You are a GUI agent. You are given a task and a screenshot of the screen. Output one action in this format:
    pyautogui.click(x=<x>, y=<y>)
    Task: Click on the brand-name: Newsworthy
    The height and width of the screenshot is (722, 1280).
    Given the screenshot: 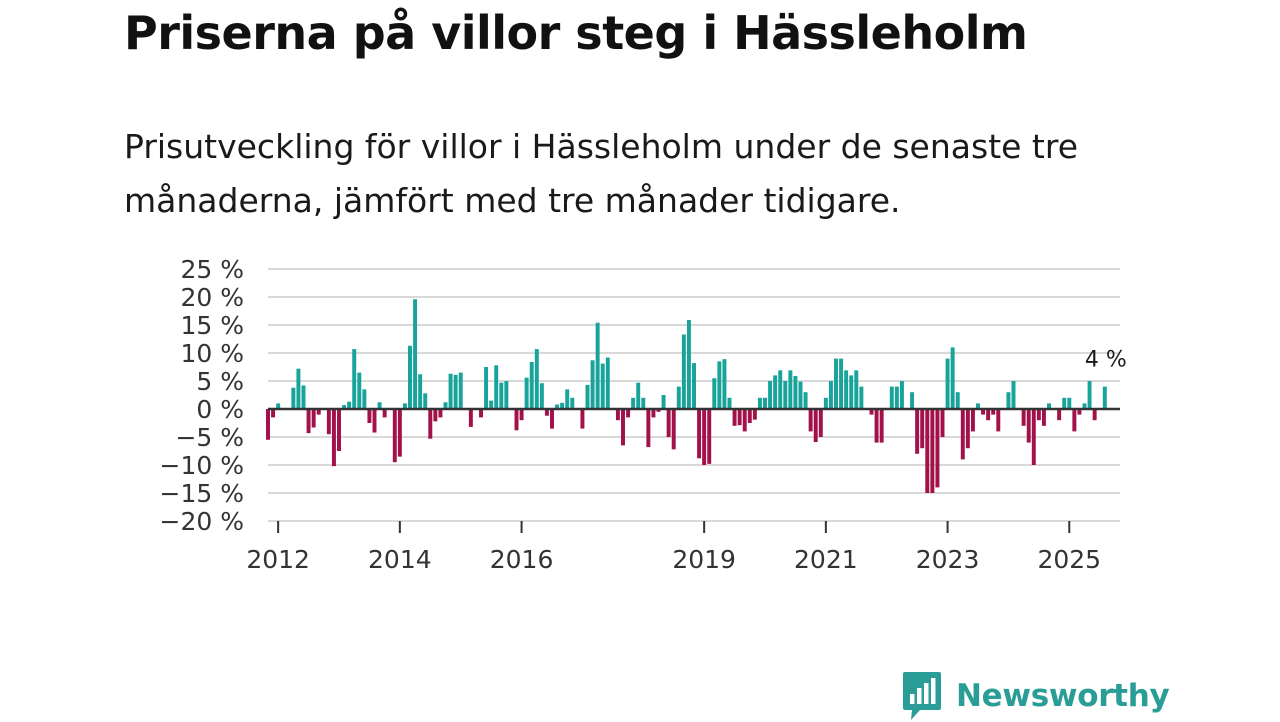 What is the action you would take?
    pyautogui.click(x=1063, y=696)
    